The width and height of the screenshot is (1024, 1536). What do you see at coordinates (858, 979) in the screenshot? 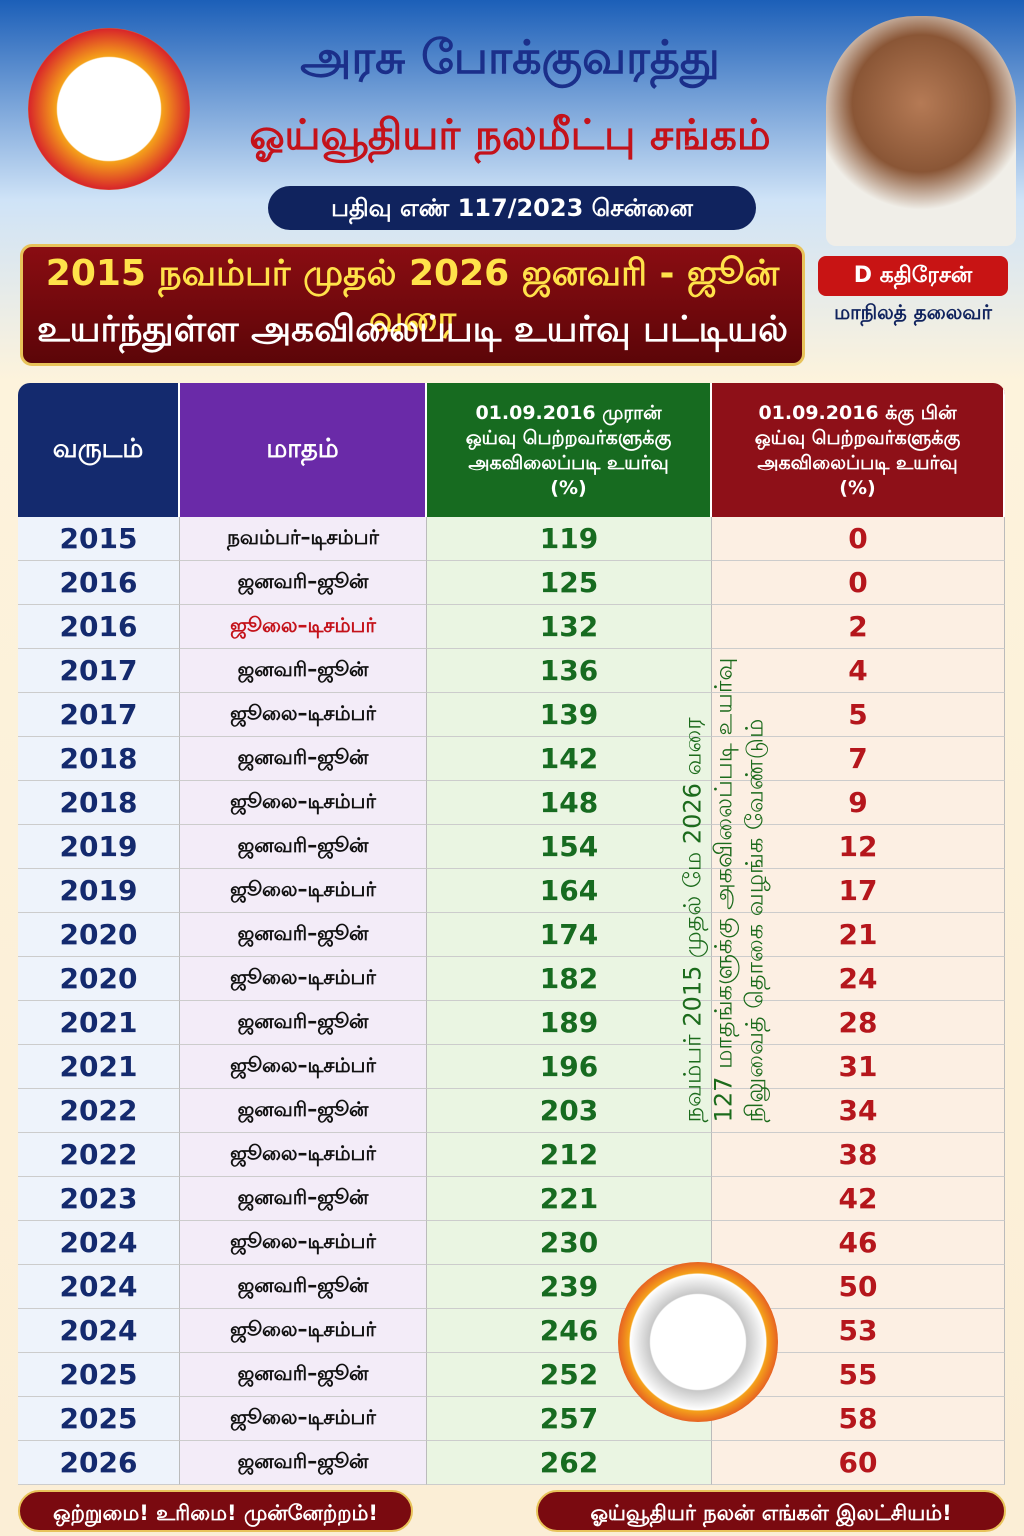
I see `table-cell: 24` at bounding box center [858, 979].